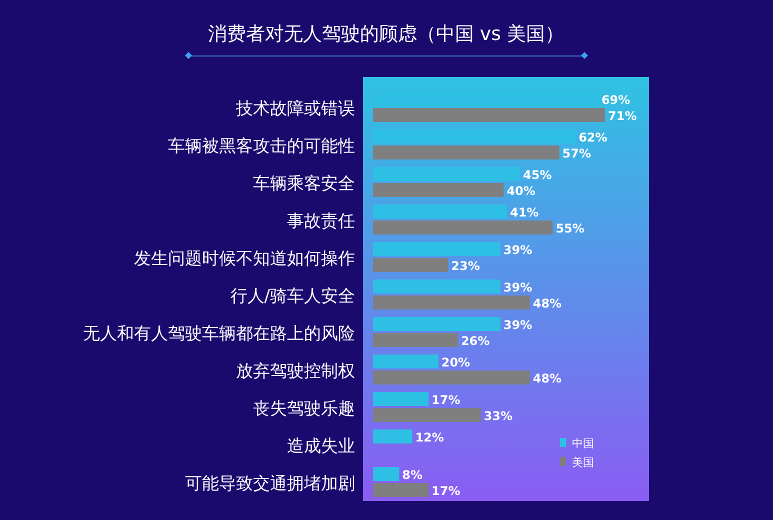  Describe the element at coordinates (429, 437) in the screenshot. I see `data-label: 12%` at that location.